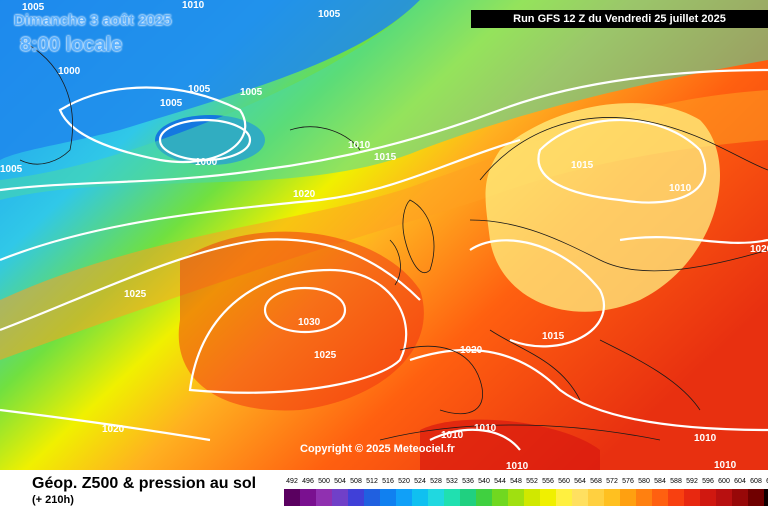  Describe the element at coordinates (602, 207) in the screenshot. I see `ridge-europe` at that location.